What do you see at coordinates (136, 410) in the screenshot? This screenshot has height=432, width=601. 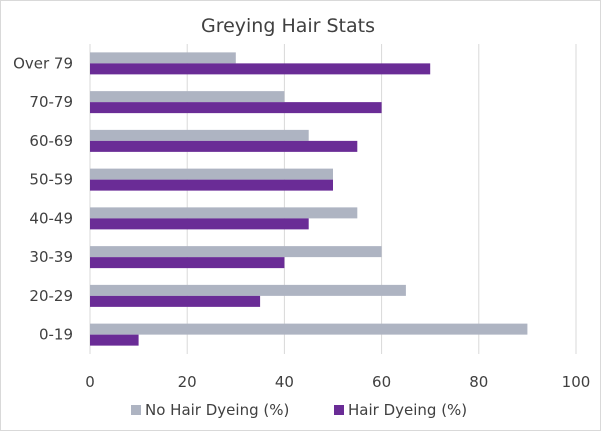 I see `legend-swatch-no-hair-dyeing` at bounding box center [136, 410].